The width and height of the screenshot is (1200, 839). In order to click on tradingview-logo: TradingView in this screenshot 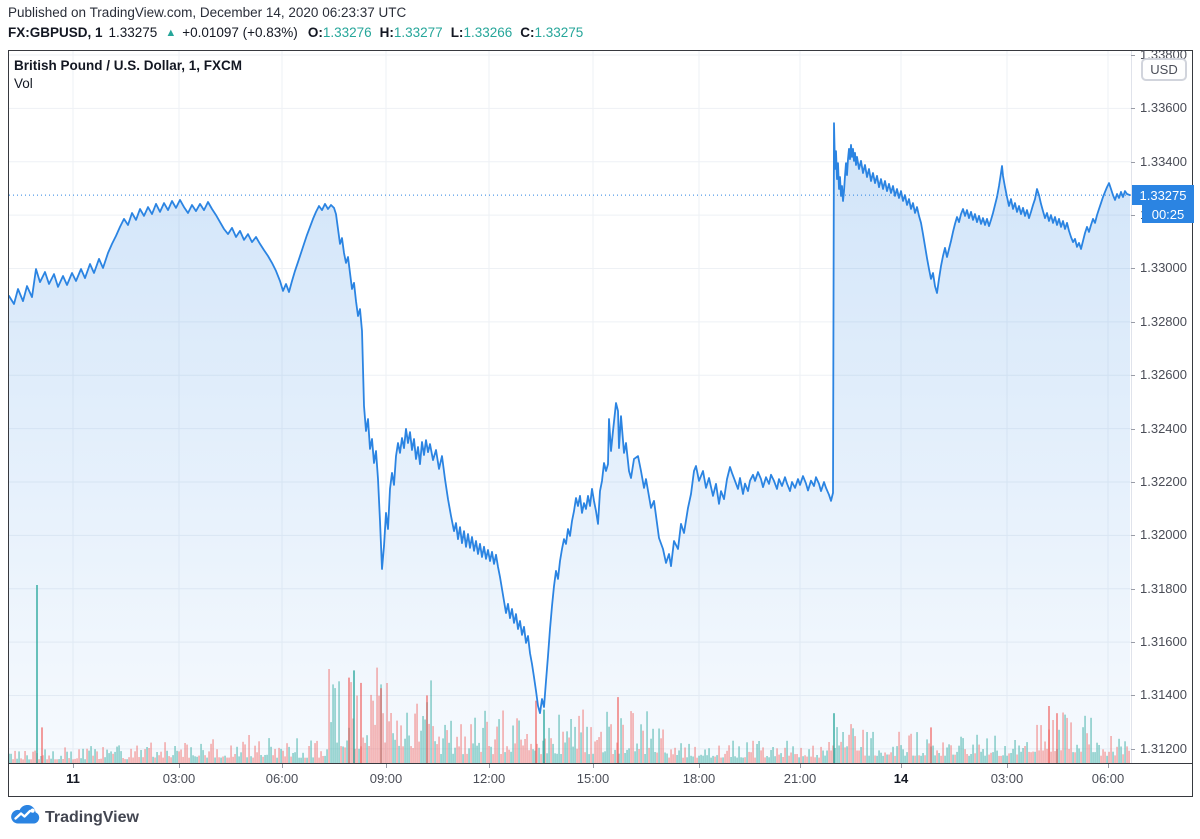, I will do `click(74, 817)`.